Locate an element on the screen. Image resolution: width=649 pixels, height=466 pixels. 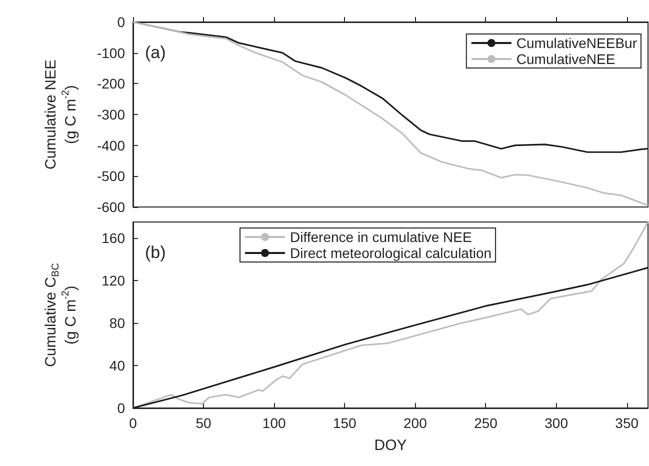
y-tick-label: -200 is located at coordinates (111, 84).